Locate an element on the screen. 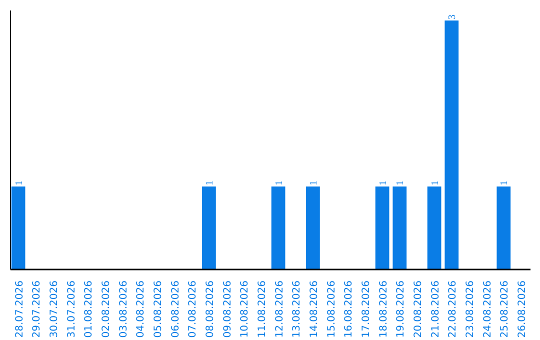  x-tick-label: 23.08.2026 is located at coordinates (470, 309).